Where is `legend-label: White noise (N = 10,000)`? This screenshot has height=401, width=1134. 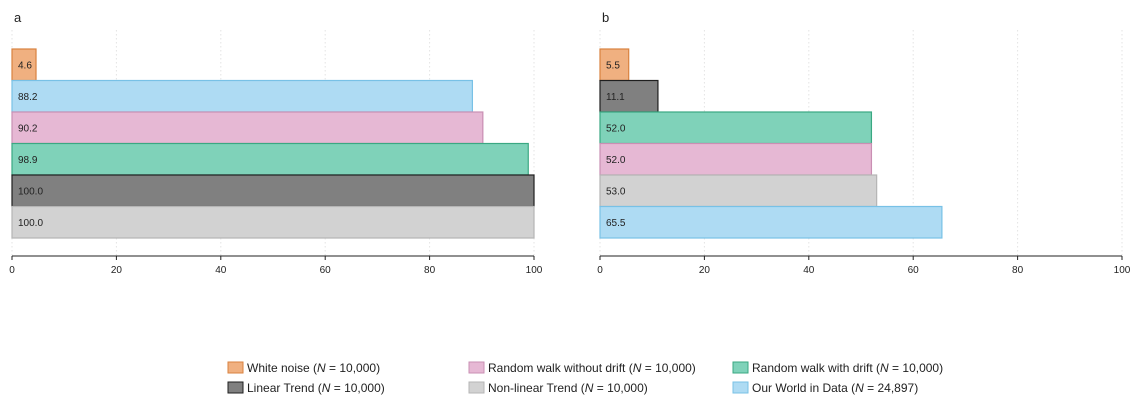 legend-label: White noise (N = 10,000) is located at coordinates (313, 368).